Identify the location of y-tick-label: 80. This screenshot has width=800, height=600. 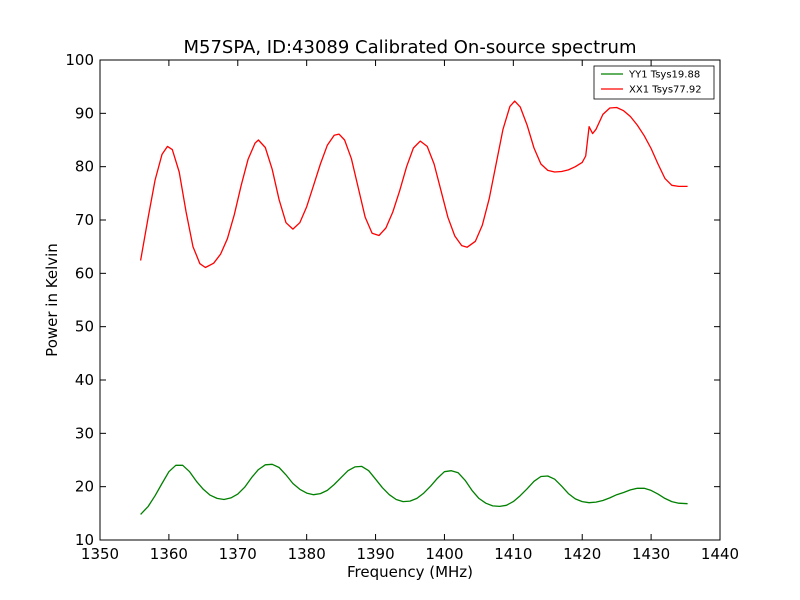
(84, 167).